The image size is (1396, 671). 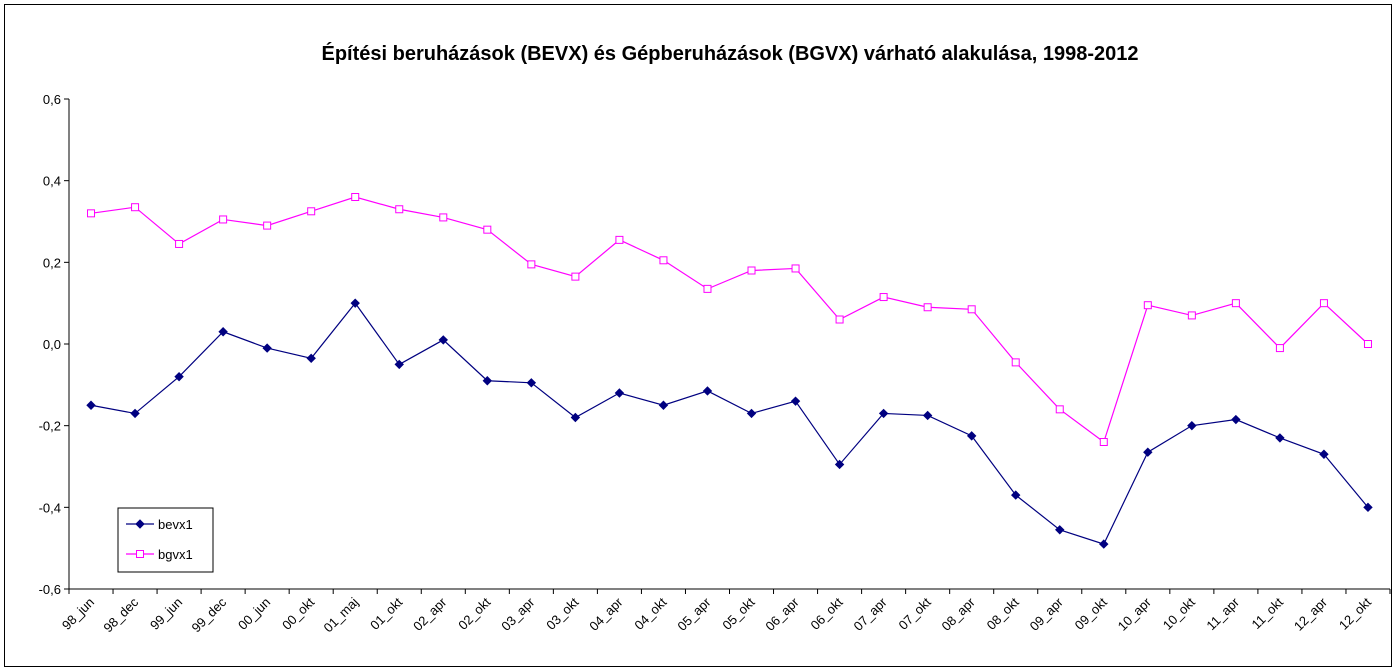 What do you see at coordinates (52, 262) in the screenshot?
I see `y-tick-label: 0,2` at bounding box center [52, 262].